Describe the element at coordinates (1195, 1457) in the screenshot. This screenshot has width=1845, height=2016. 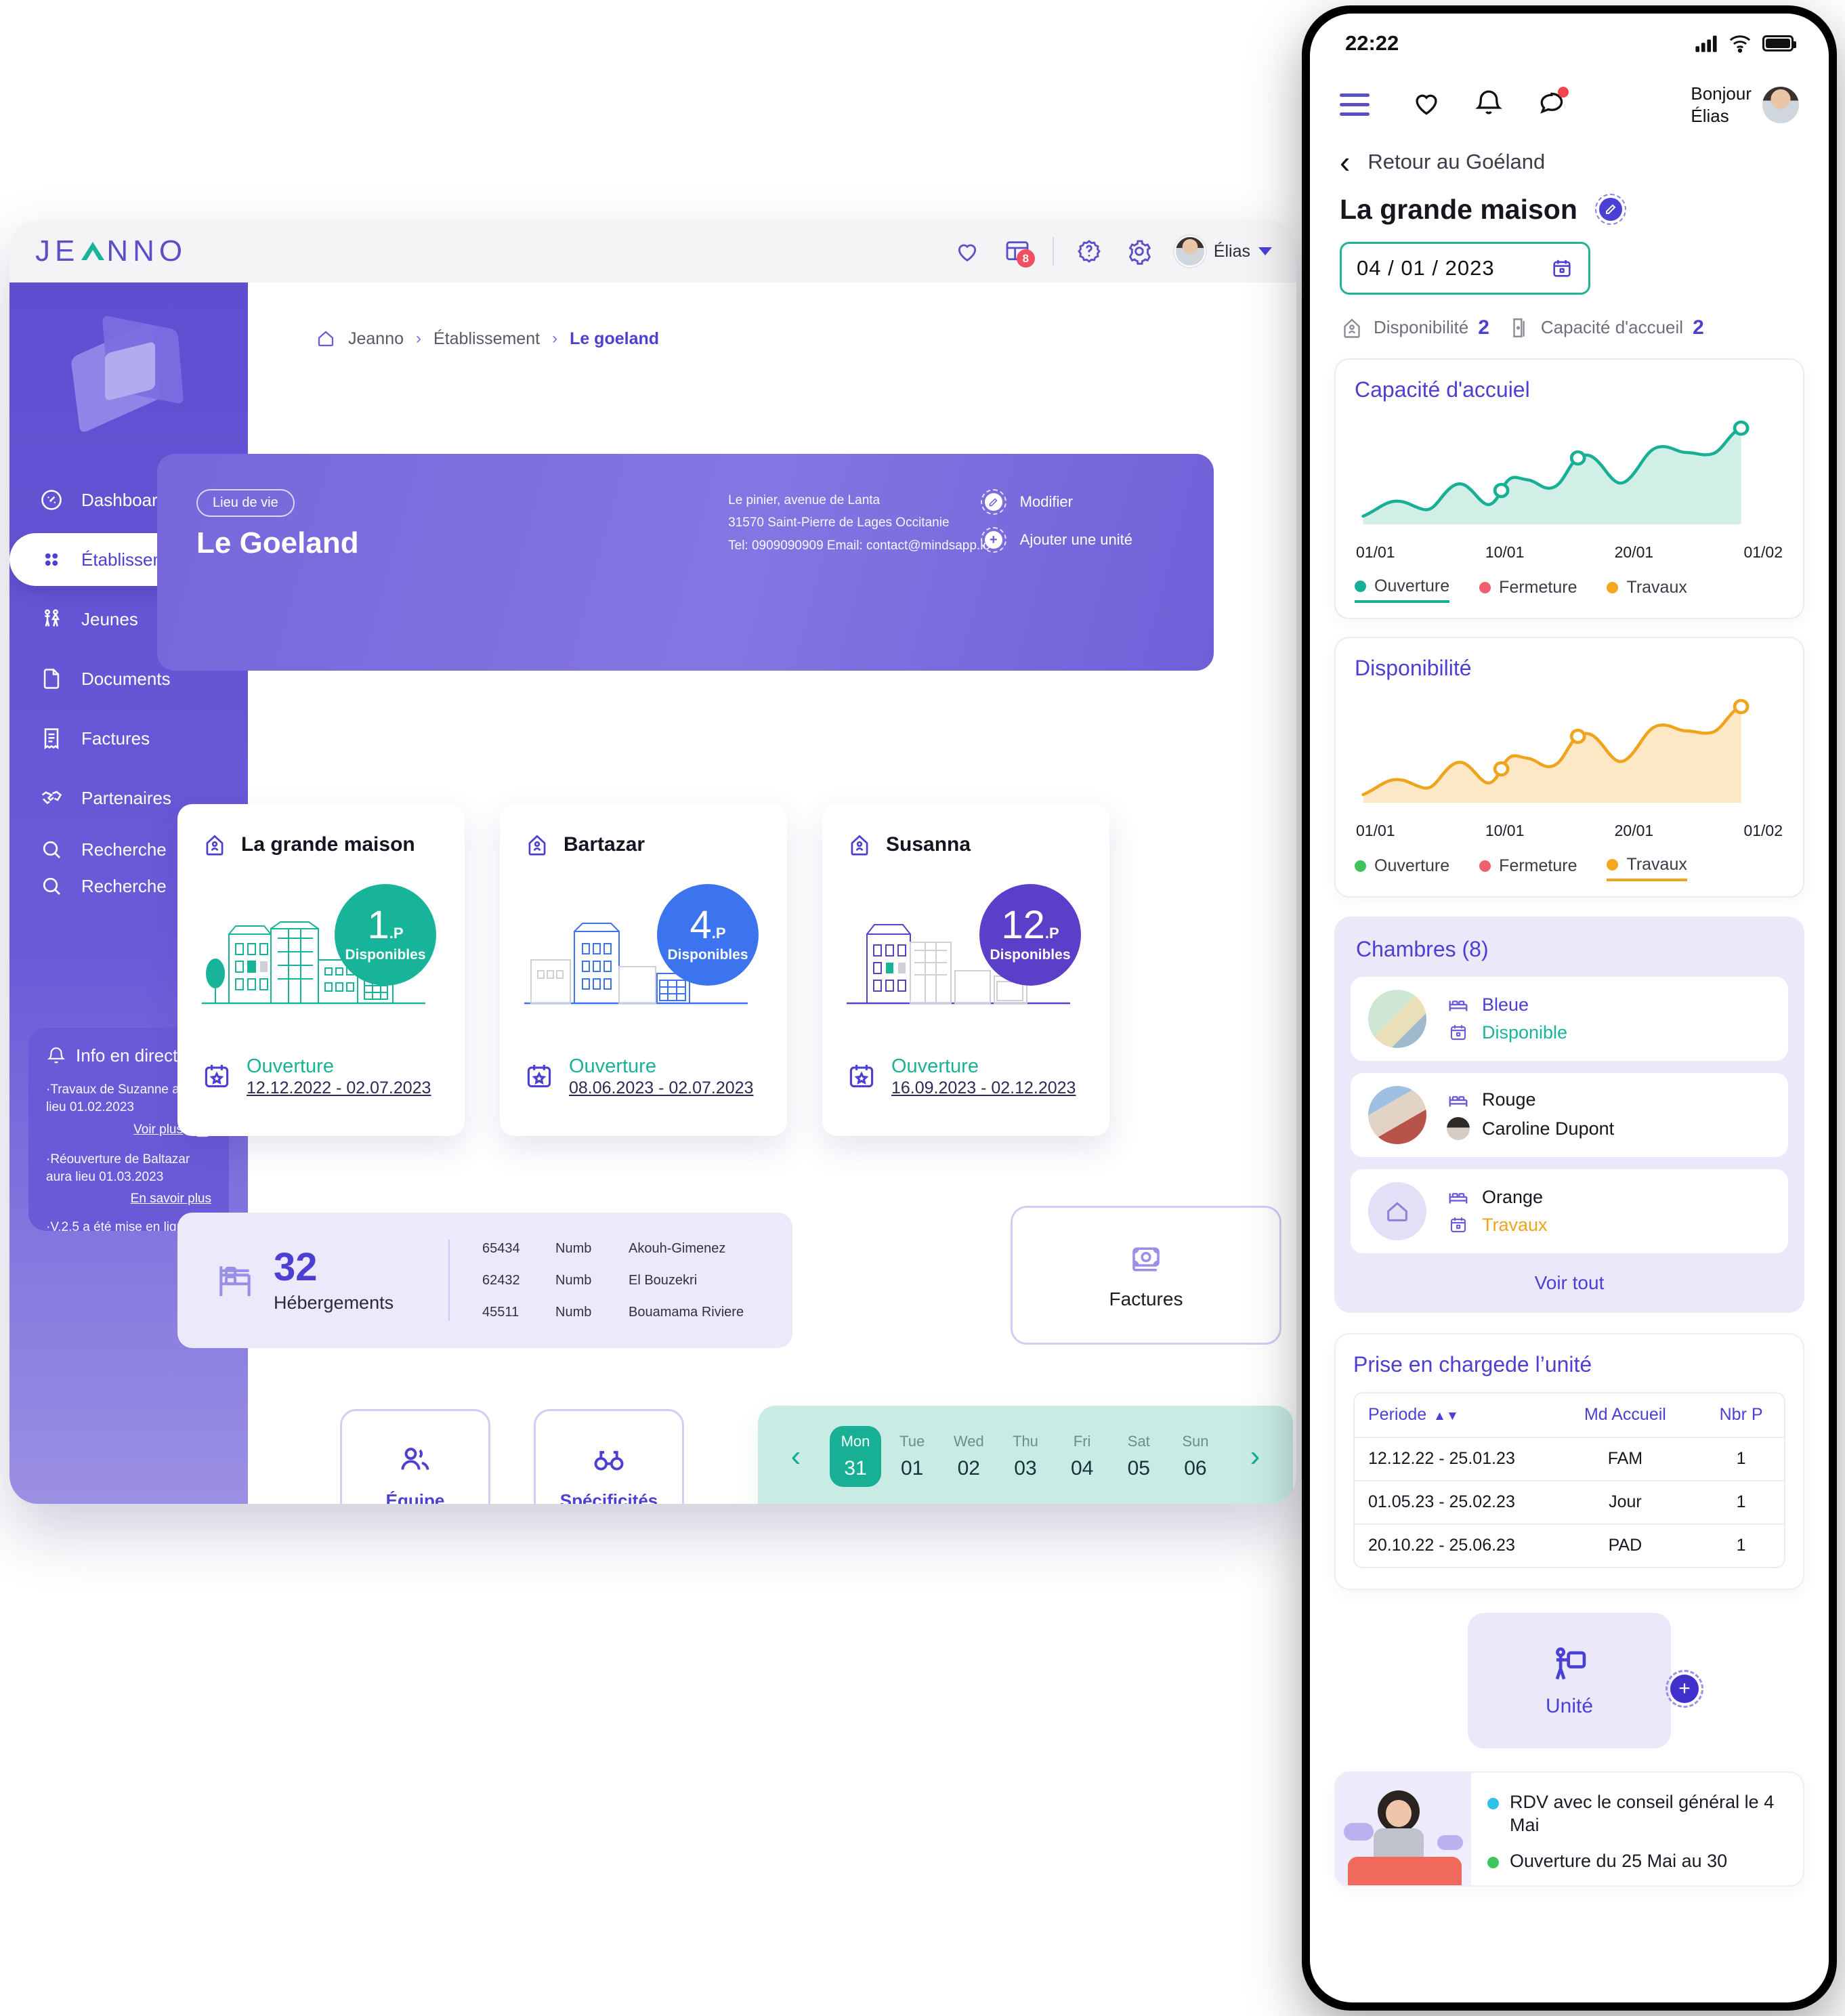
I see `agenda-day: Sun 06` at that location.